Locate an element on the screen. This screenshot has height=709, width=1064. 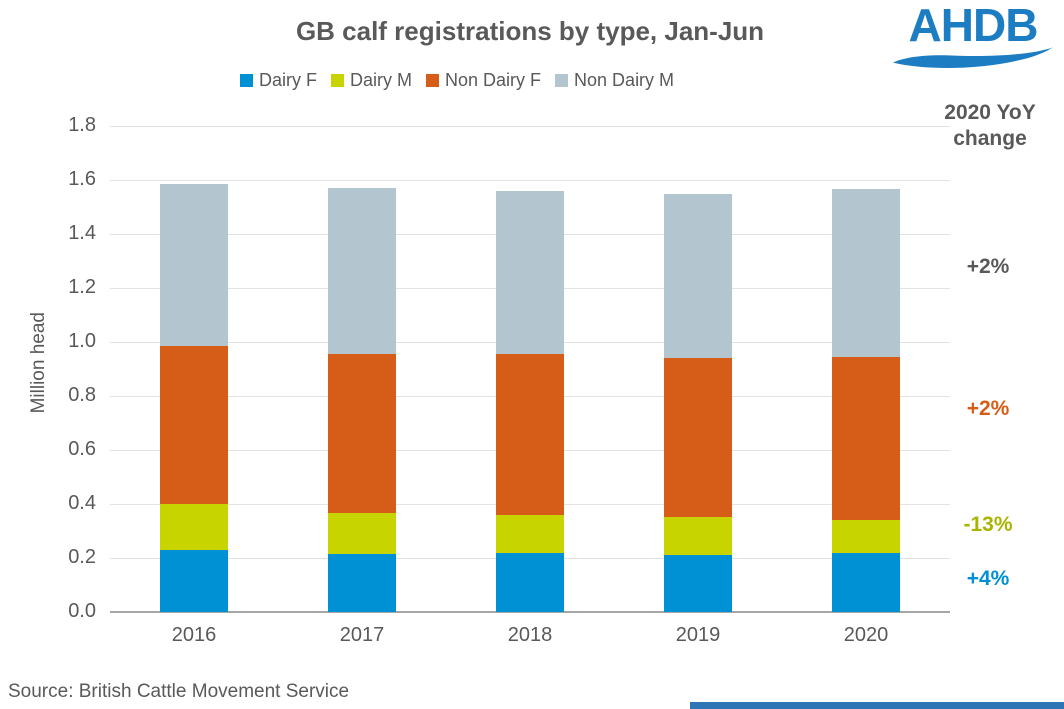
legend-label: Dairy F is located at coordinates (288, 80).